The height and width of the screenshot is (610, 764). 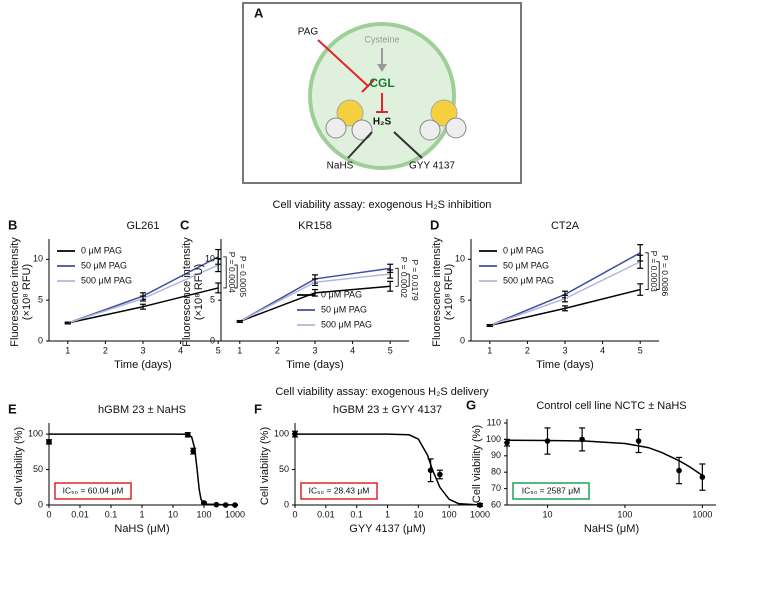 What do you see at coordinates (471, 404) in the screenshot?
I see `panel-letter: G` at bounding box center [471, 404].